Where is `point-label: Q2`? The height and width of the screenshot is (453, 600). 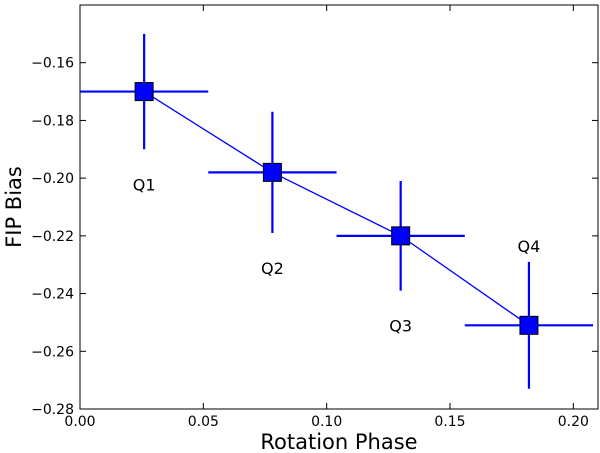 point-label: Q2 is located at coordinates (272, 268).